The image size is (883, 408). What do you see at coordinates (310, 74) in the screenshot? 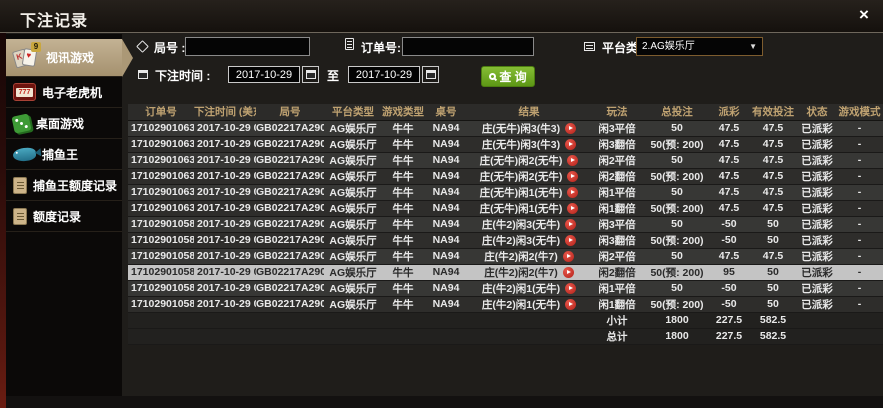
I see `date-from-calendar-button` at bounding box center [310, 74].